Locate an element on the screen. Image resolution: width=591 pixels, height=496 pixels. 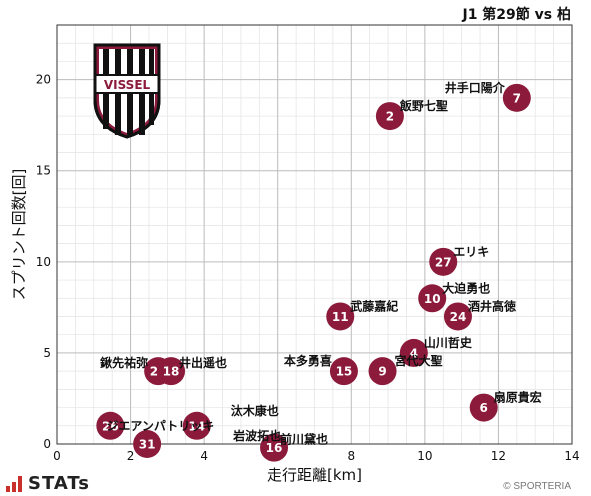
x-tick-label: 0 is located at coordinates (57, 456).